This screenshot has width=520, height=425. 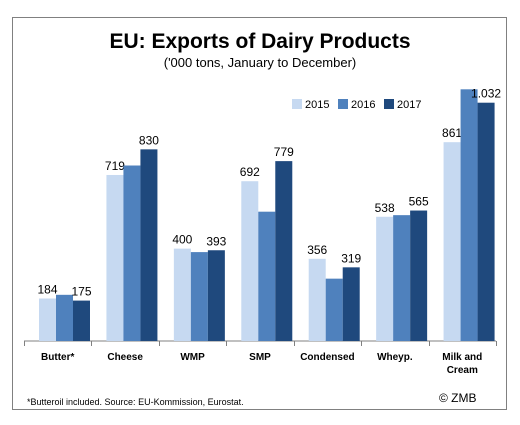 I want to click on data-label: 319, so click(x=351, y=258).